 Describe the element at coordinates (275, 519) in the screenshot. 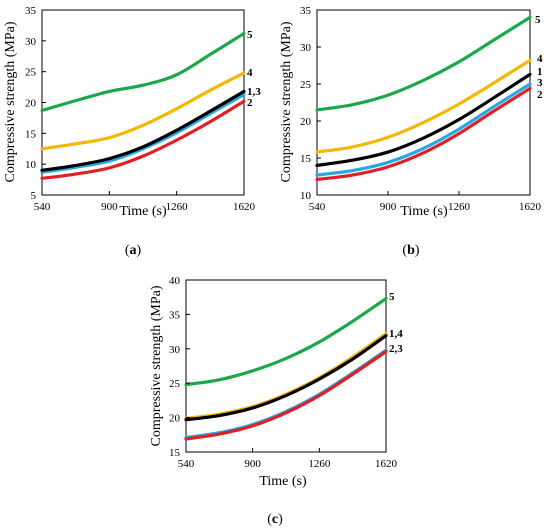

I see `panel-label-c: (c)` at that location.